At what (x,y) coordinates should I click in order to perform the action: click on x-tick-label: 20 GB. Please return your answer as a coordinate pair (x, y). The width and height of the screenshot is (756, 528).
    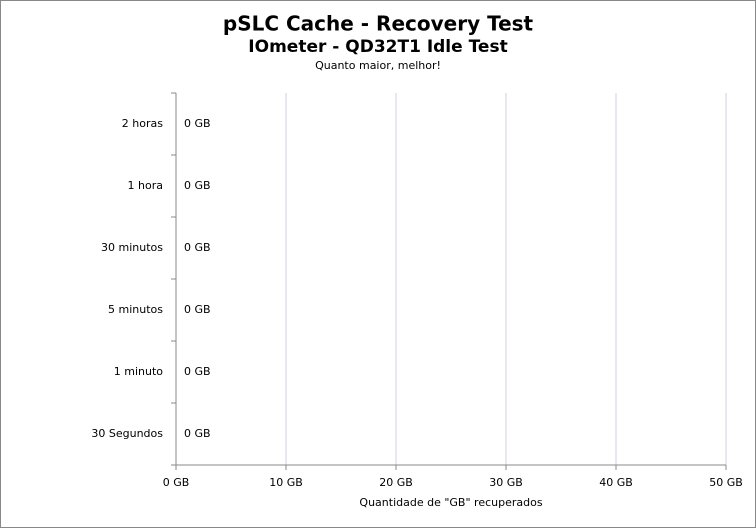
    Looking at the image, I should click on (396, 482).